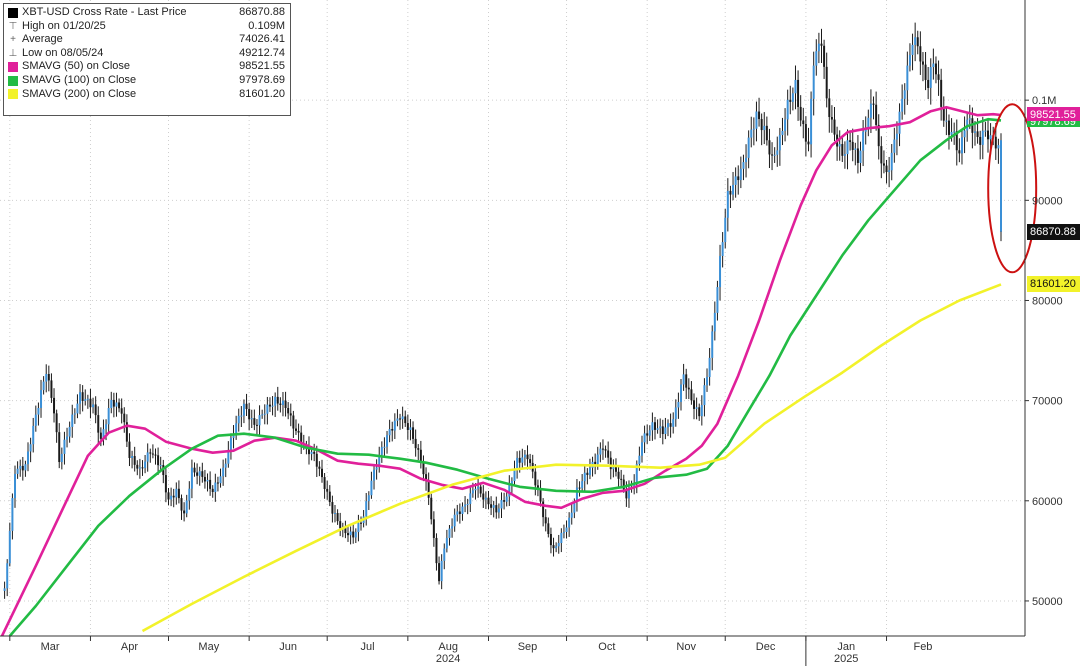 This screenshot has height=666, width=1080. Describe the element at coordinates (146, 54) in the screenshot. I see `legend-row-low: ⊥ Low on 08/05/24 49212.74` at that location.